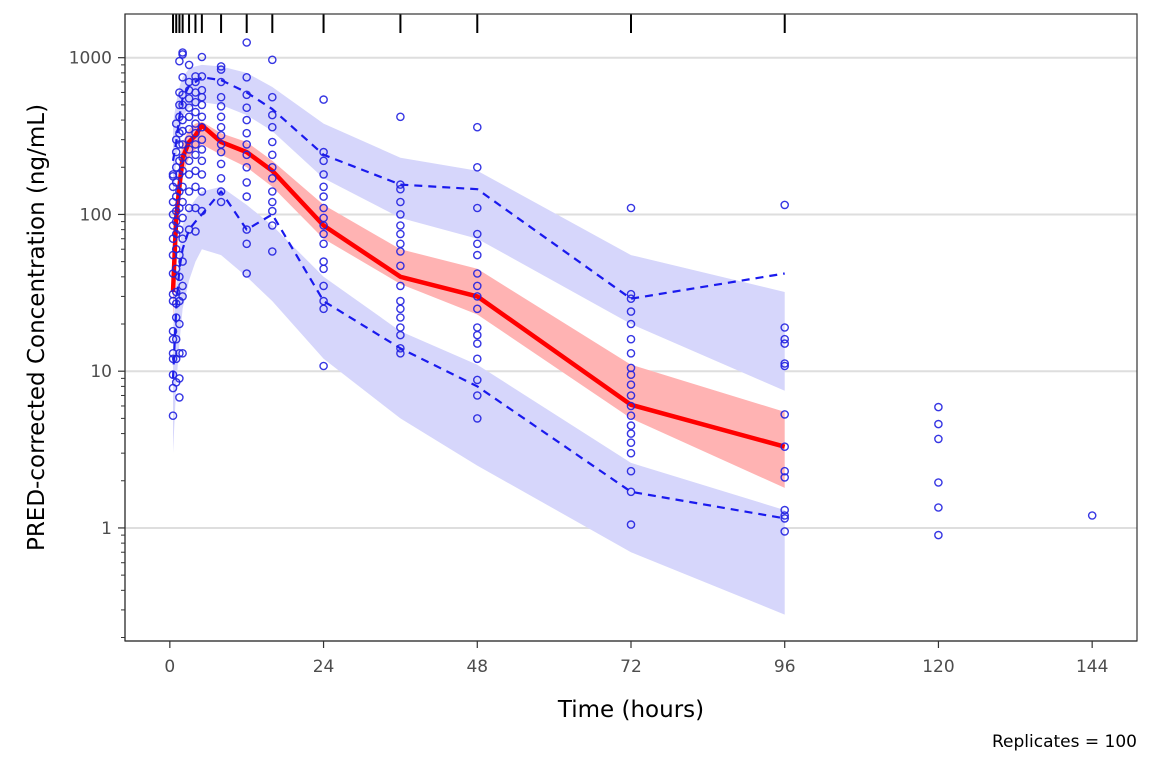 This screenshot has height=768, width=1152. Describe the element at coordinates (106, 529) in the screenshot. I see `y-tick-label: 1` at that location.